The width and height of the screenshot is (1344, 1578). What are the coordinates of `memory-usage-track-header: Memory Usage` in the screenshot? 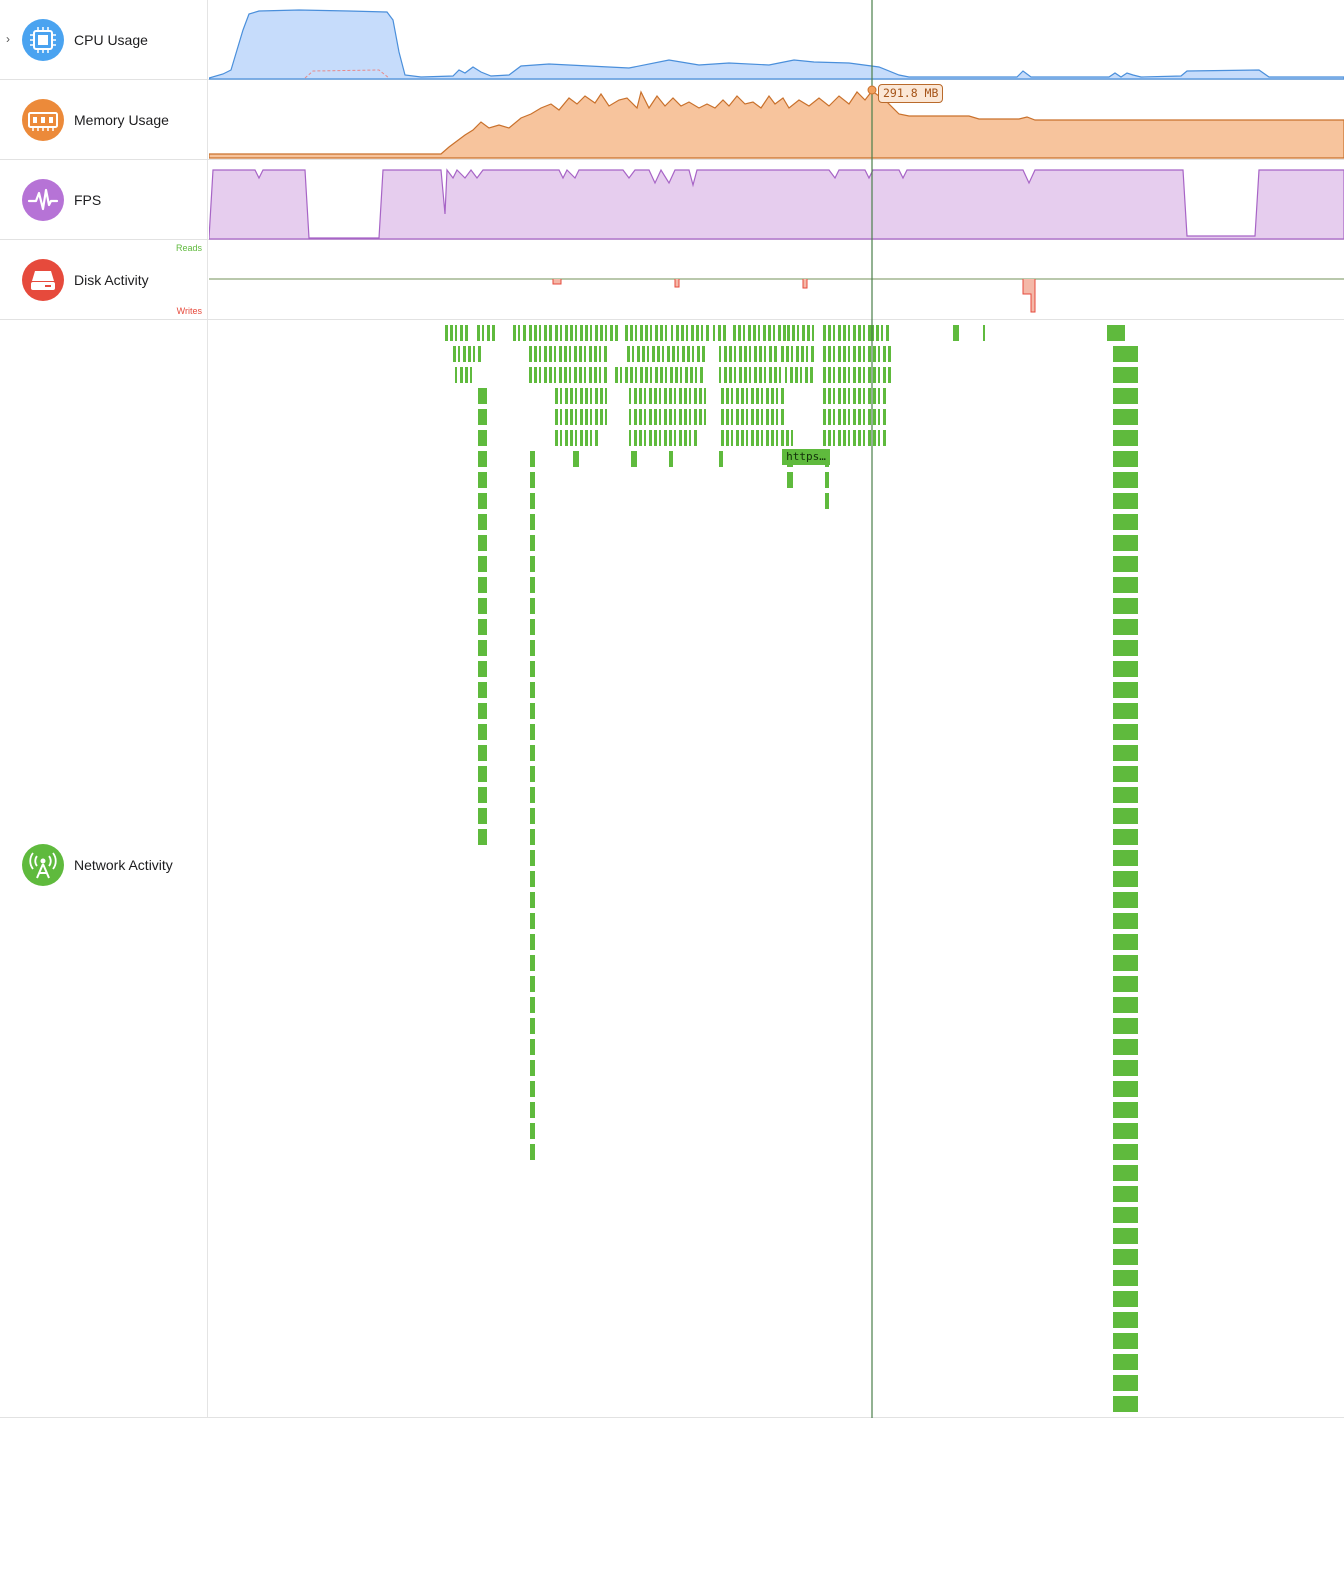 It's located at (104, 119).